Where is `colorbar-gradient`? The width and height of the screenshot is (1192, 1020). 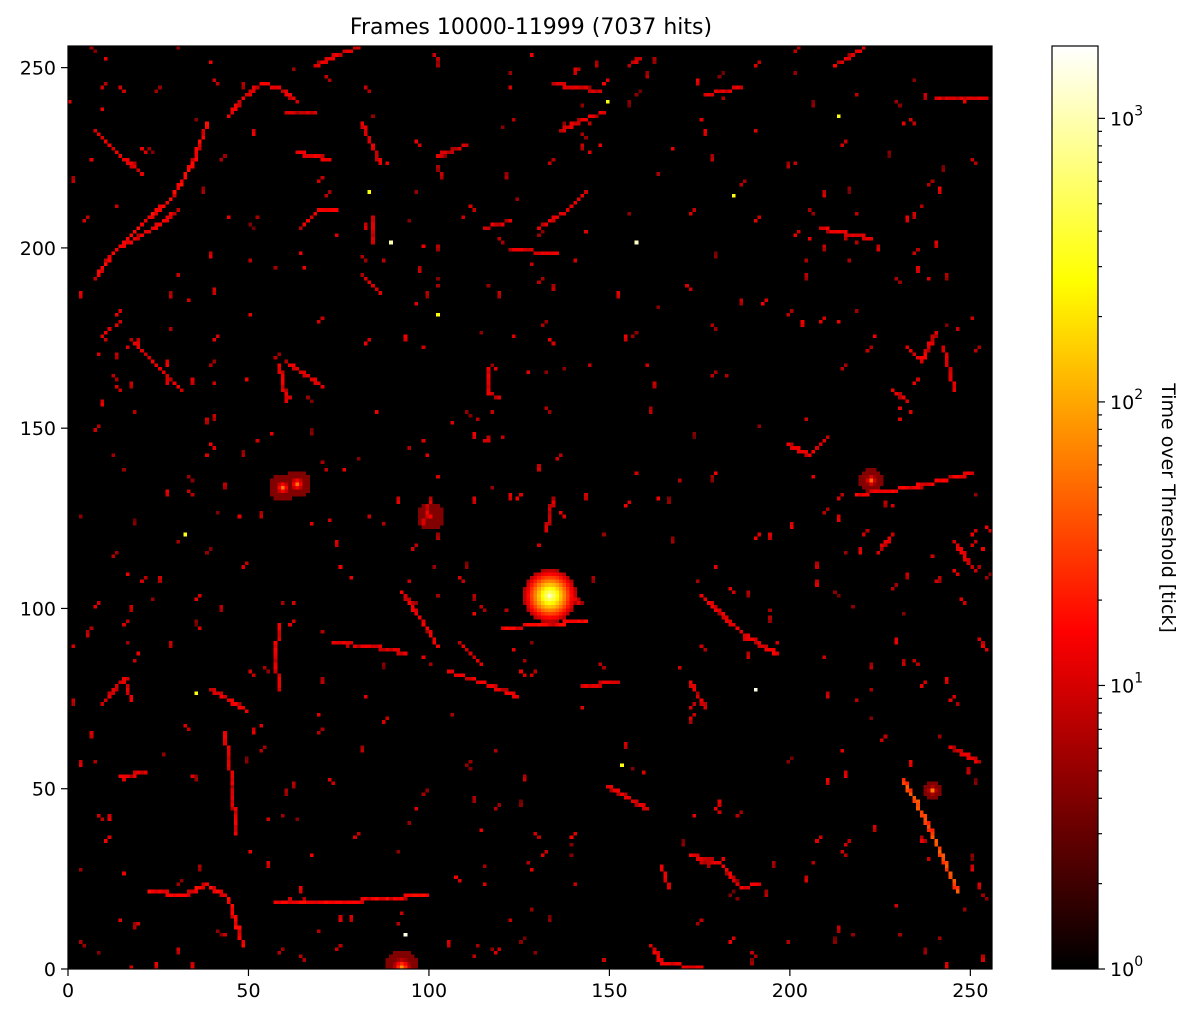
colorbar-gradient is located at coordinates (1075, 507).